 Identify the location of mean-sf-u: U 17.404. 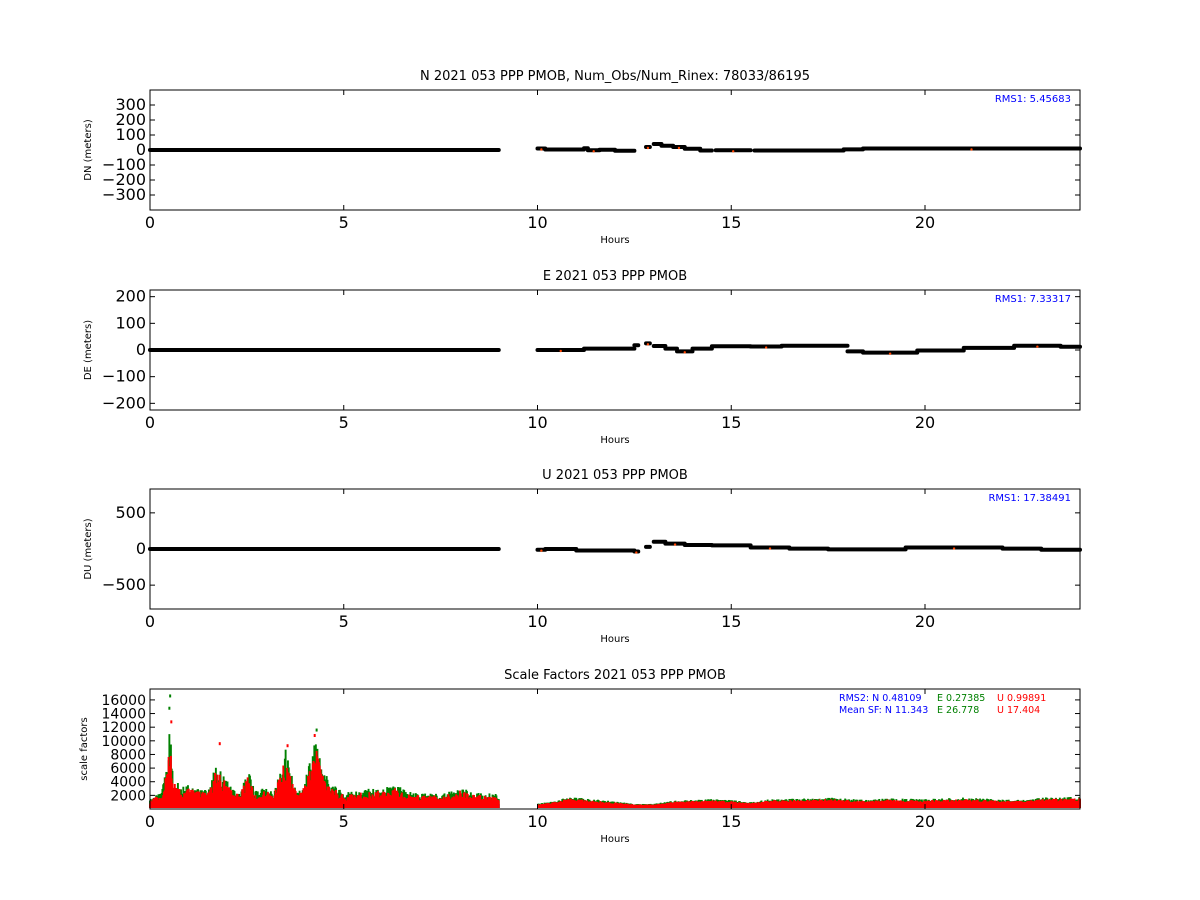
(1018, 710).